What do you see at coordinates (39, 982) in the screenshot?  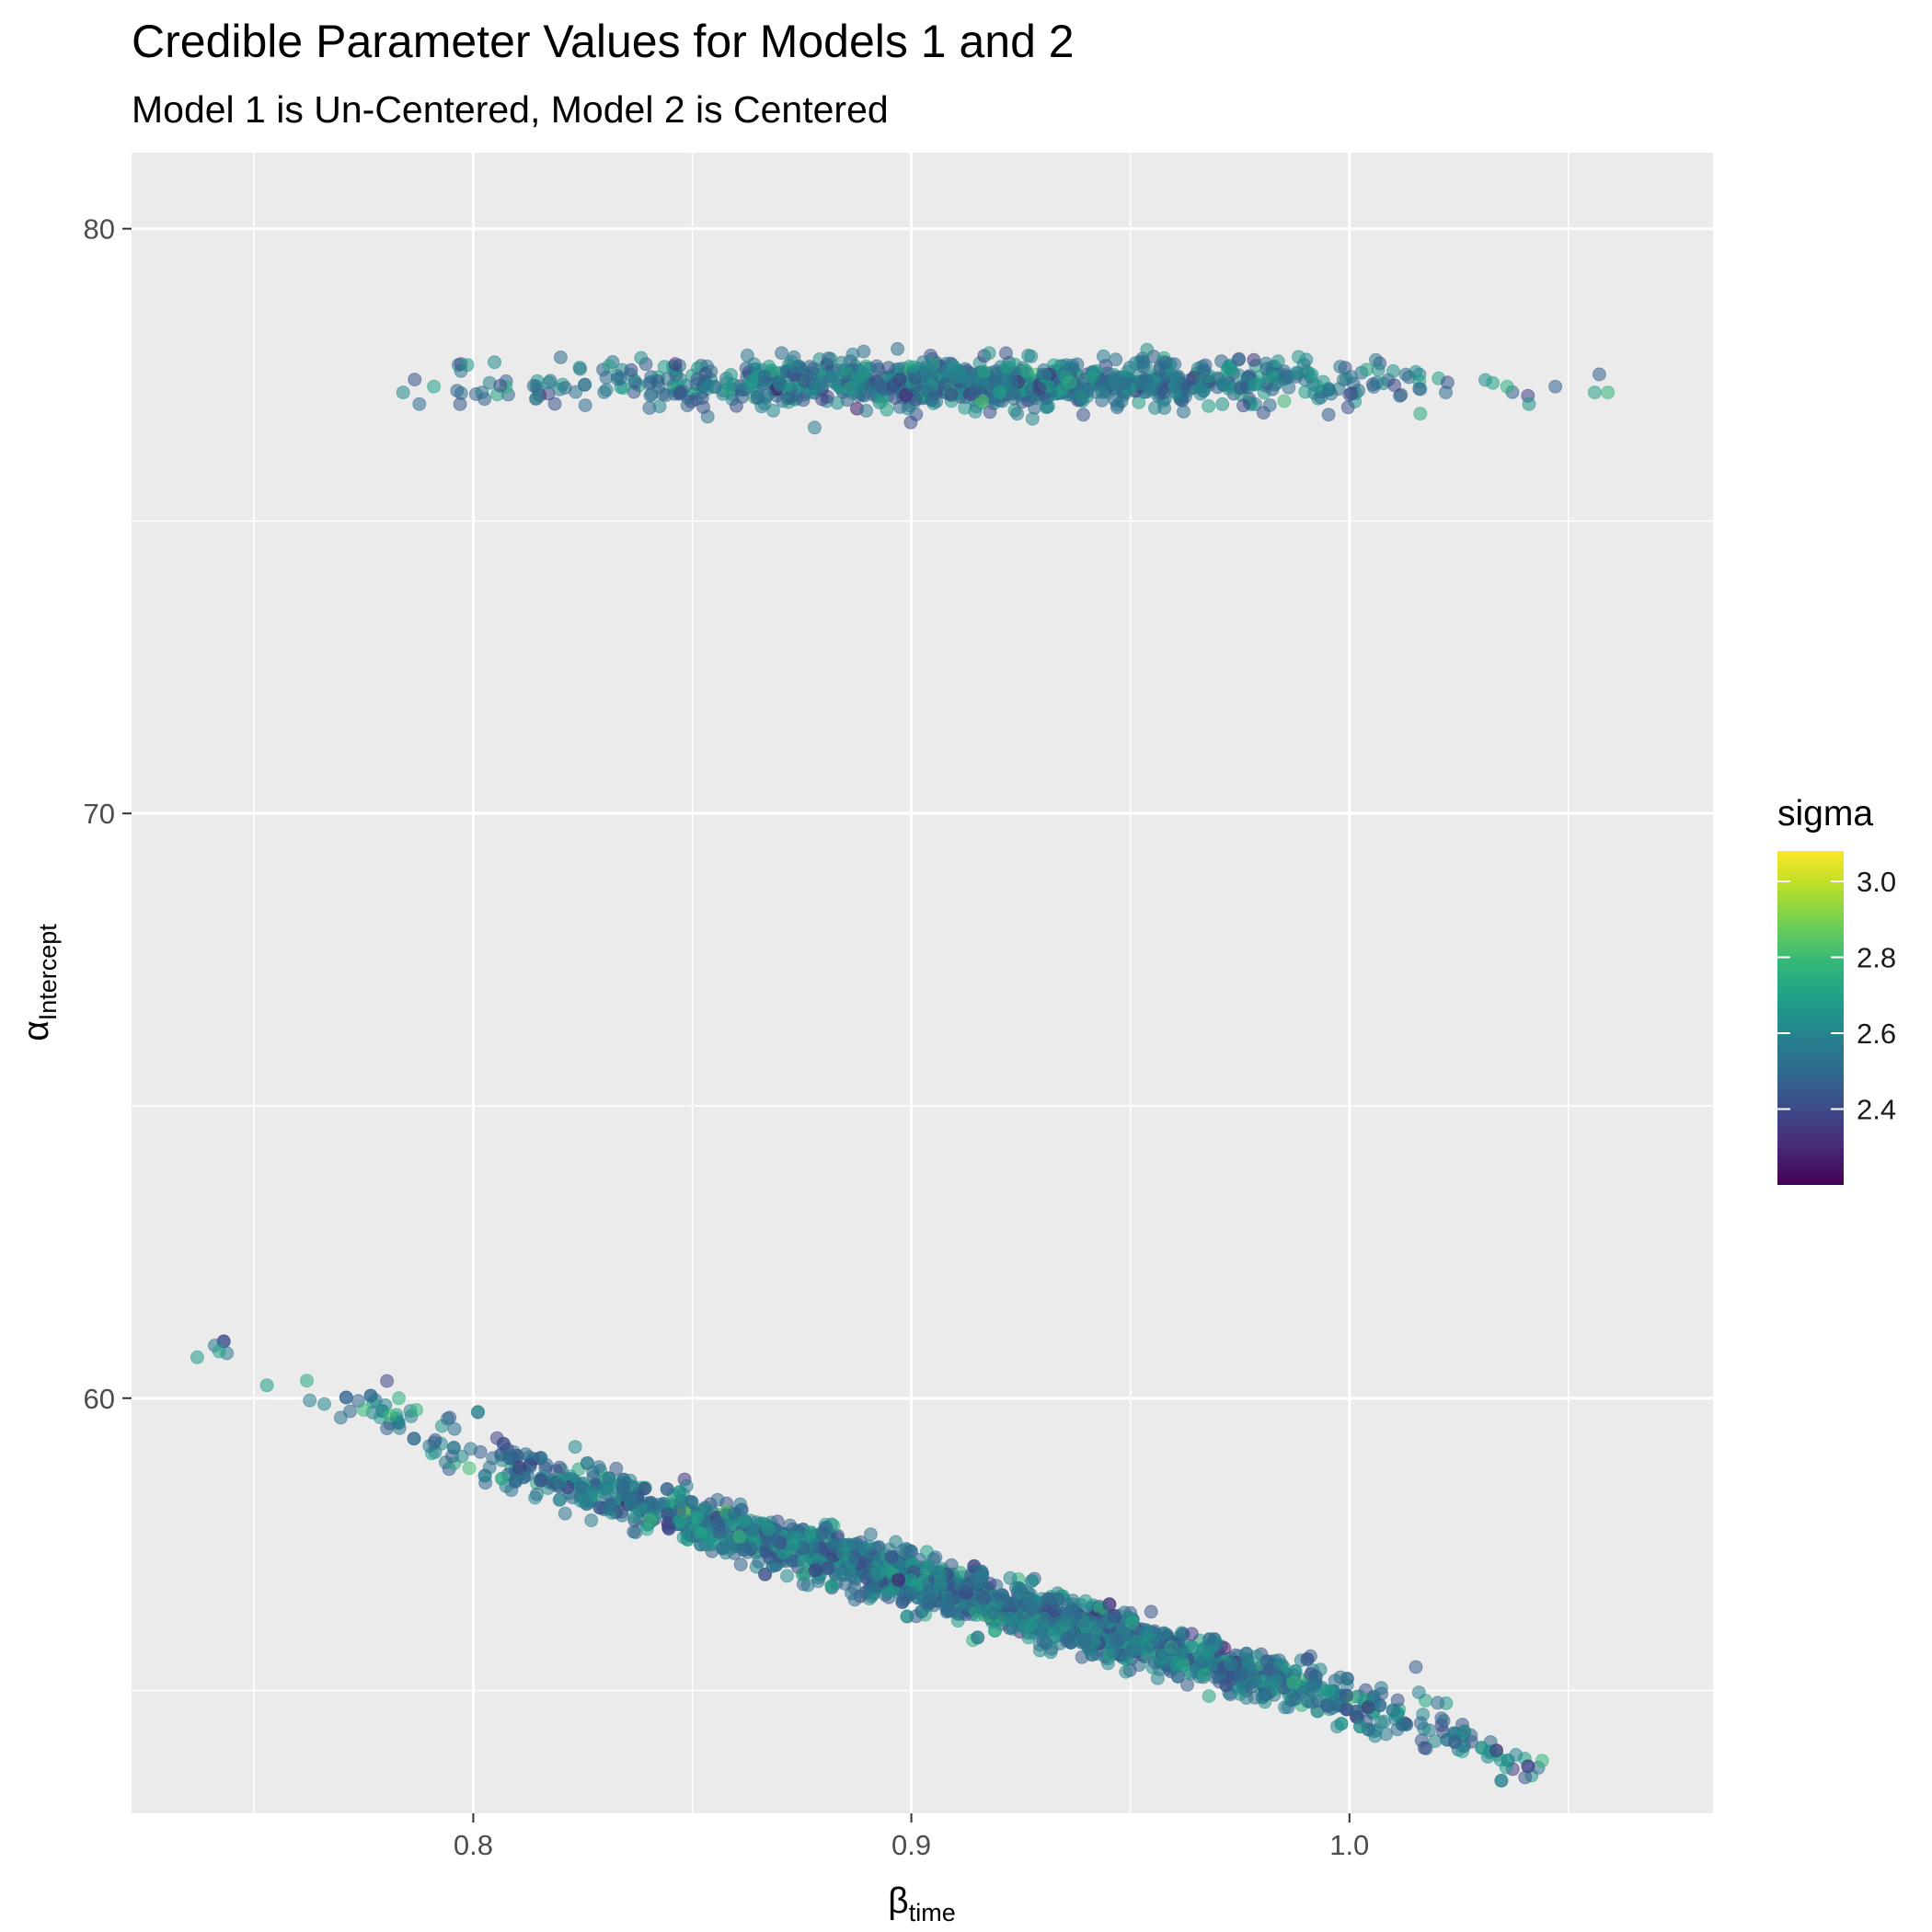 I see `y-axis-title: αIntercept` at bounding box center [39, 982].